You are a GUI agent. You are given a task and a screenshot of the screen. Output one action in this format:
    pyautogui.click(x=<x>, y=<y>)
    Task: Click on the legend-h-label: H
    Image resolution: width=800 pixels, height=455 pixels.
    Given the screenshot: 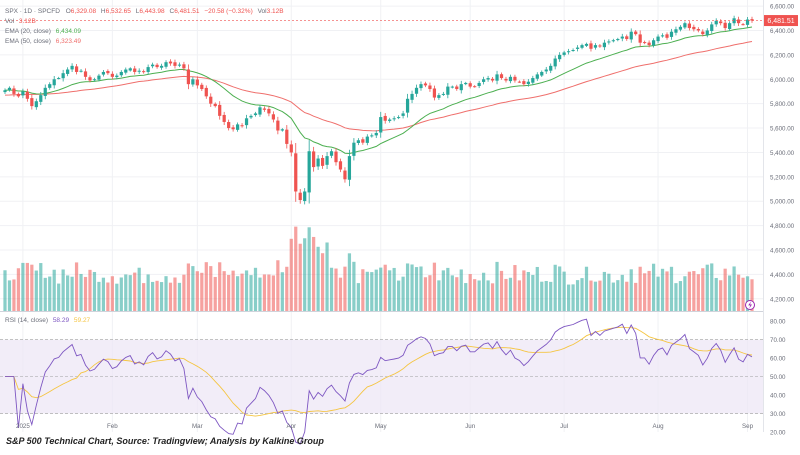 What is the action you would take?
    pyautogui.click(x=103, y=11)
    